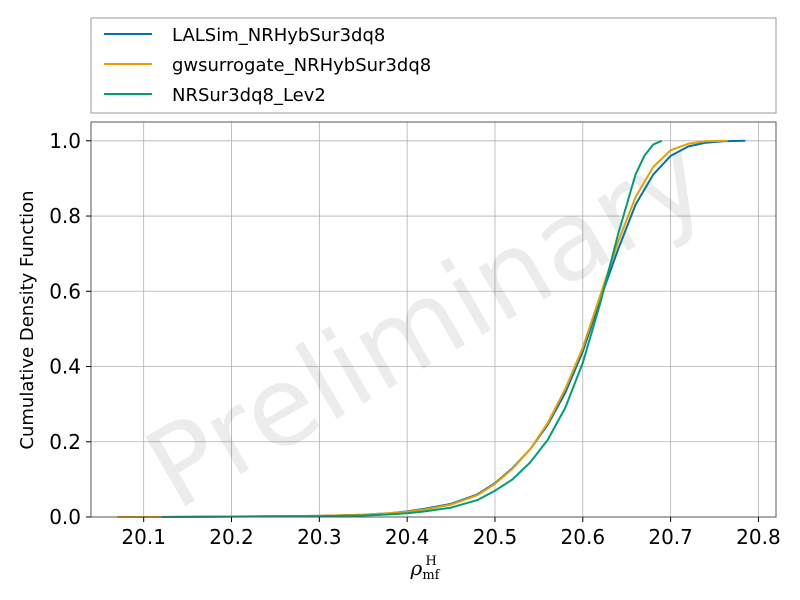 The image size is (800, 600). What do you see at coordinates (430, 561) in the screenshot?
I see `x-axis-label-sup: H` at bounding box center [430, 561].